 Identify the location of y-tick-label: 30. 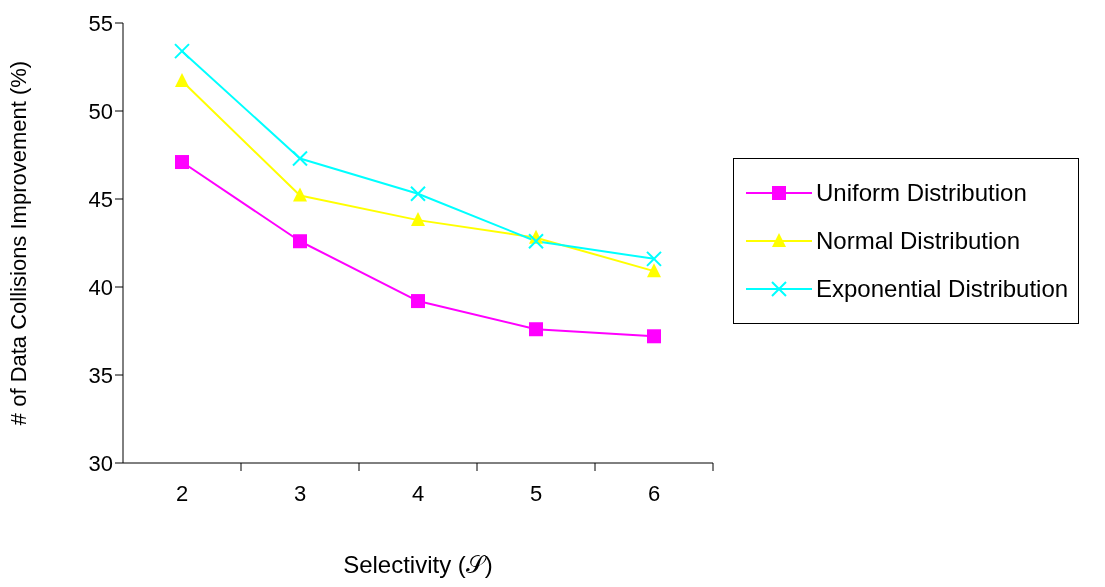
(100, 463).